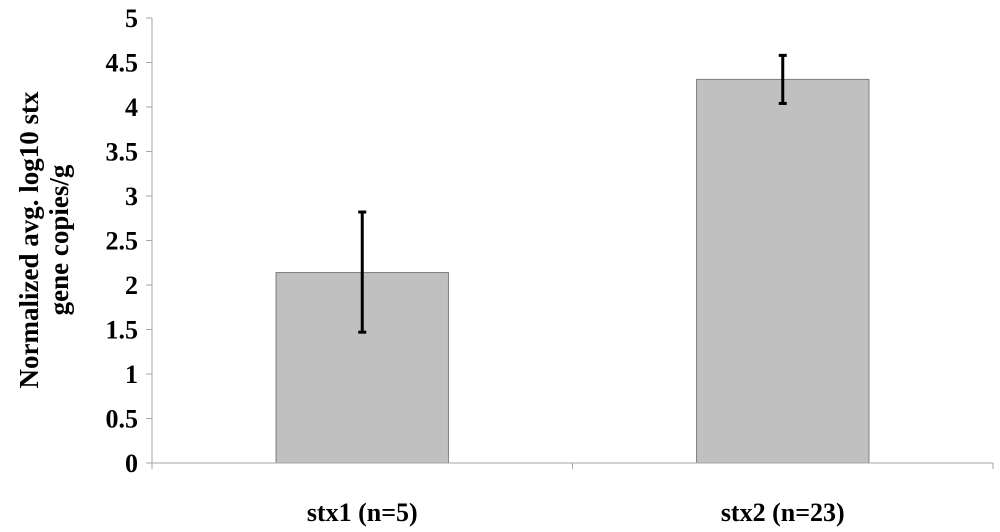 The image size is (1000, 532). I want to click on y-axis-ticks: 0 0.5 1 1.5 2 2.5 3 3.5 4 4.5 5, so click(129, 241).